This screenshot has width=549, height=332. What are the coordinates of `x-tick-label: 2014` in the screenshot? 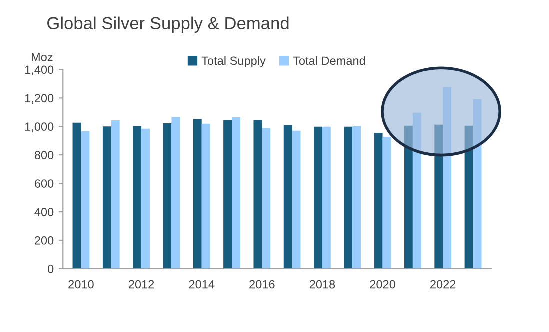 It's located at (202, 284).